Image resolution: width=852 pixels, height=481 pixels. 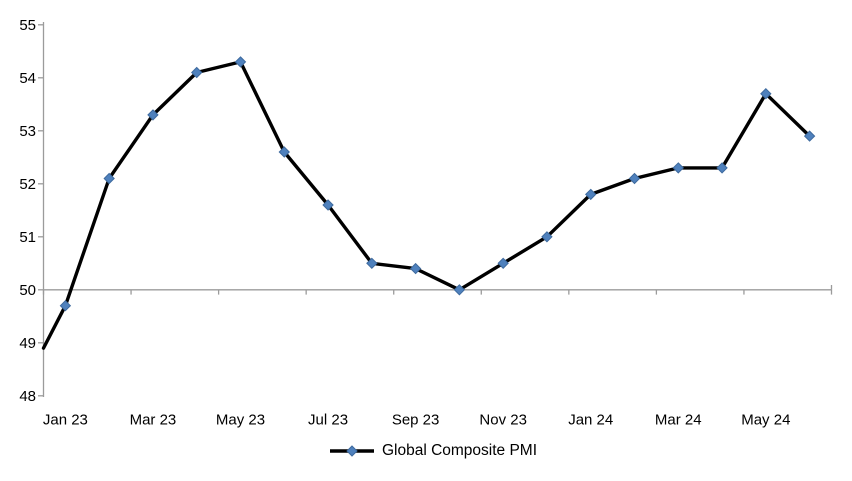 What do you see at coordinates (27, 184) in the screenshot?
I see `y-axis-tick-label: 52` at bounding box center [27, 184].